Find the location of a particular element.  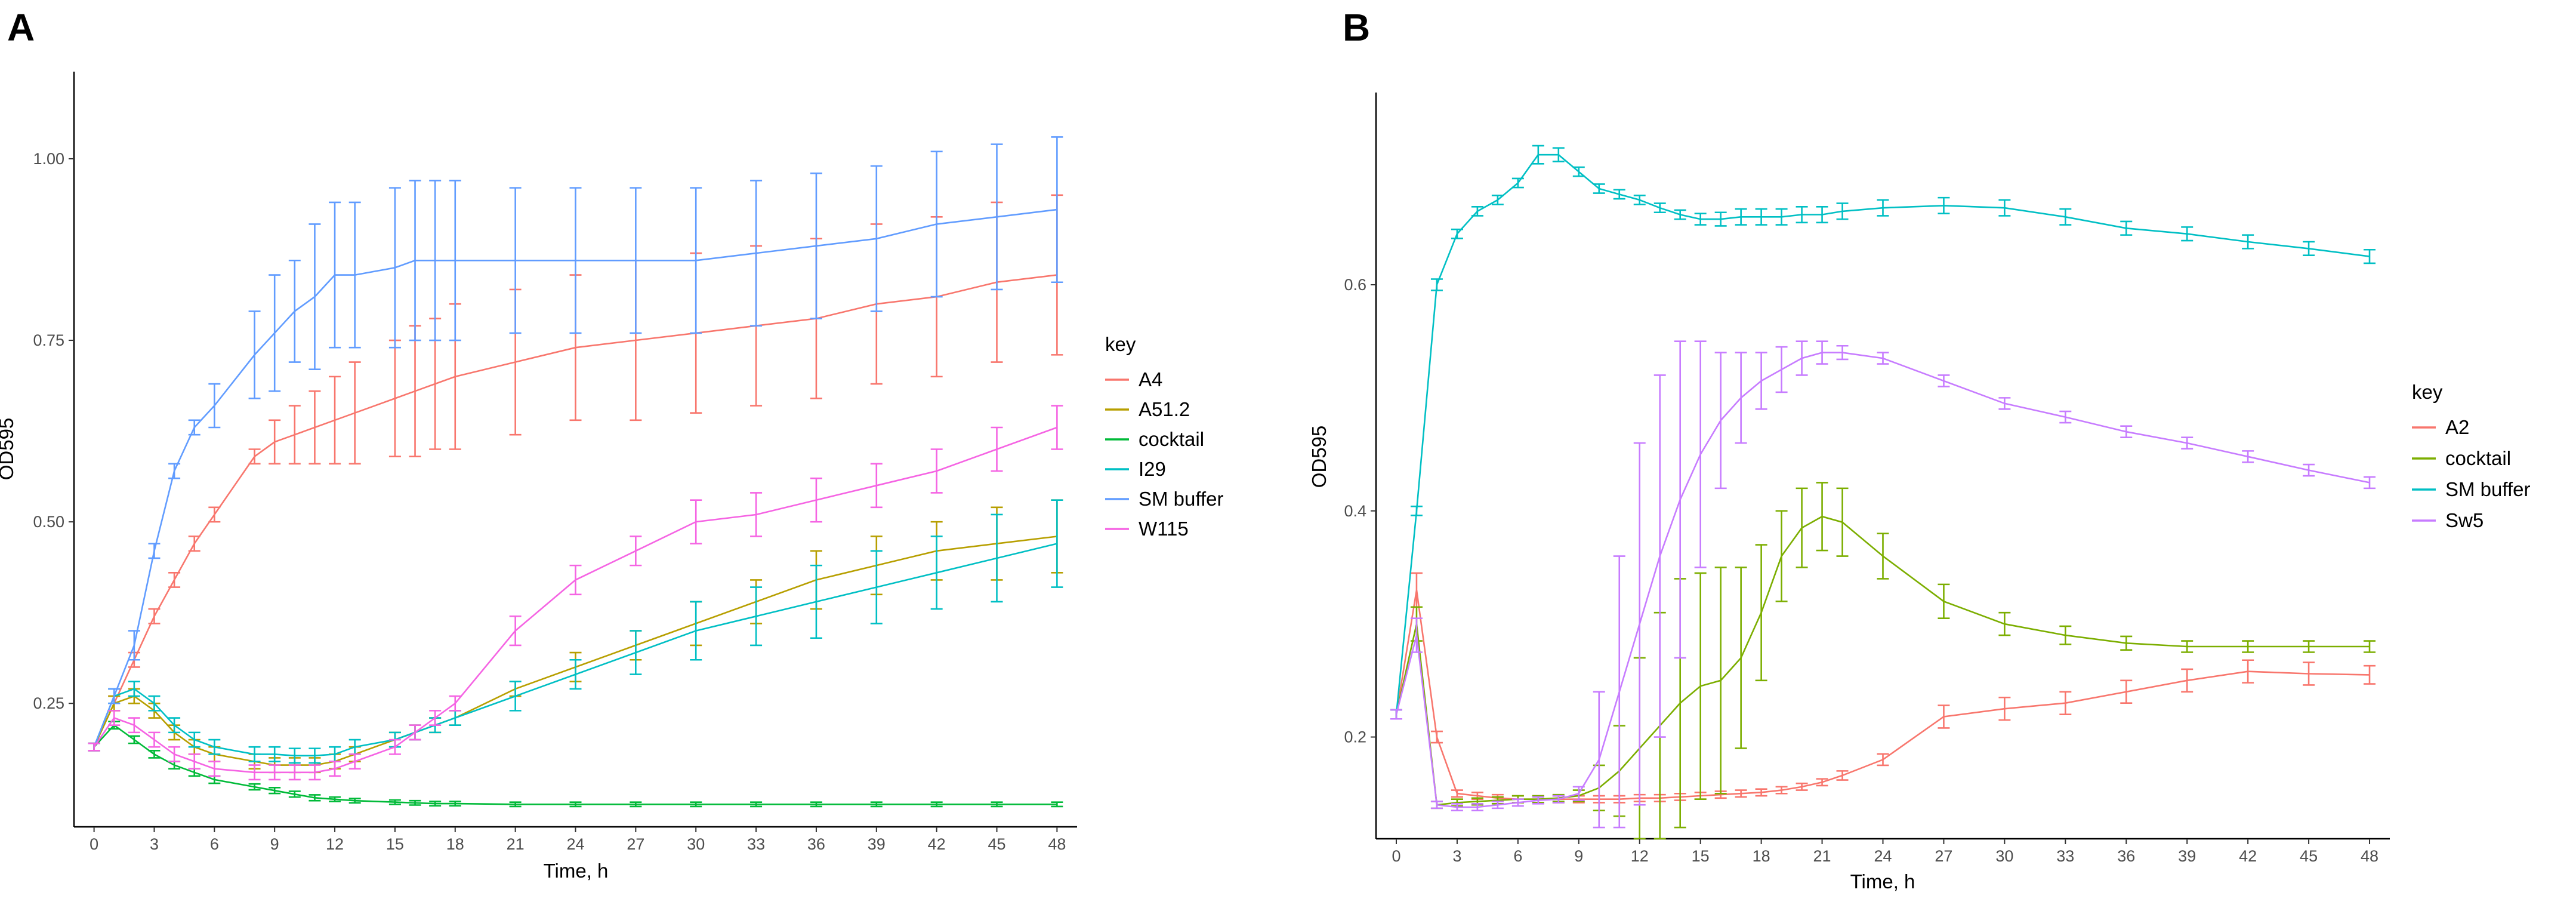

panel-b-series-cocktail is located at coordinates (1883, 661).